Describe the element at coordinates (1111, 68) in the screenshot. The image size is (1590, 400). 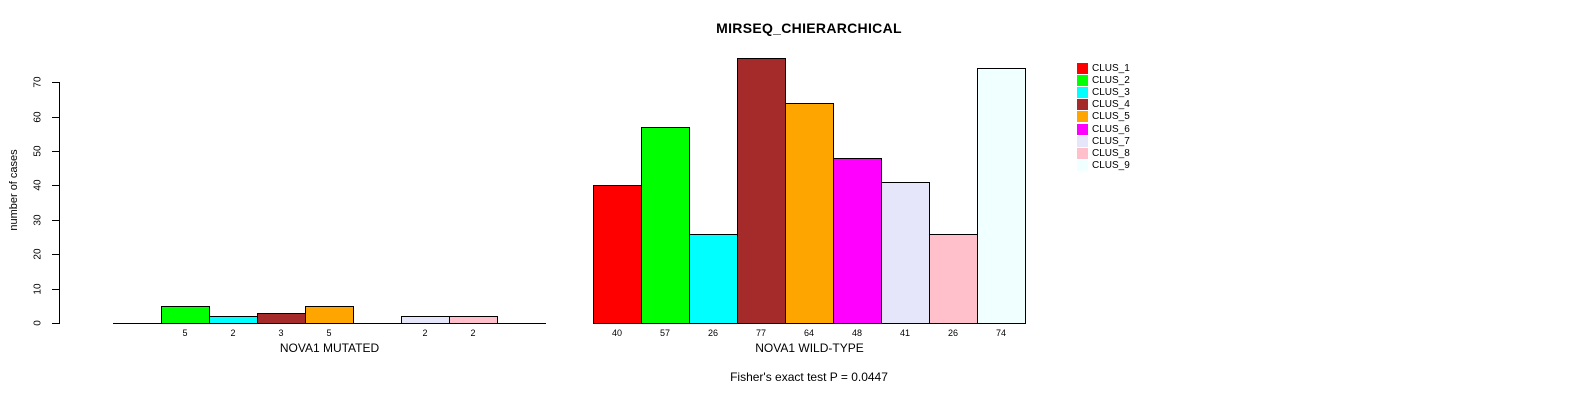
I see `legend-label-clus_1: CLUS_1` at that location.